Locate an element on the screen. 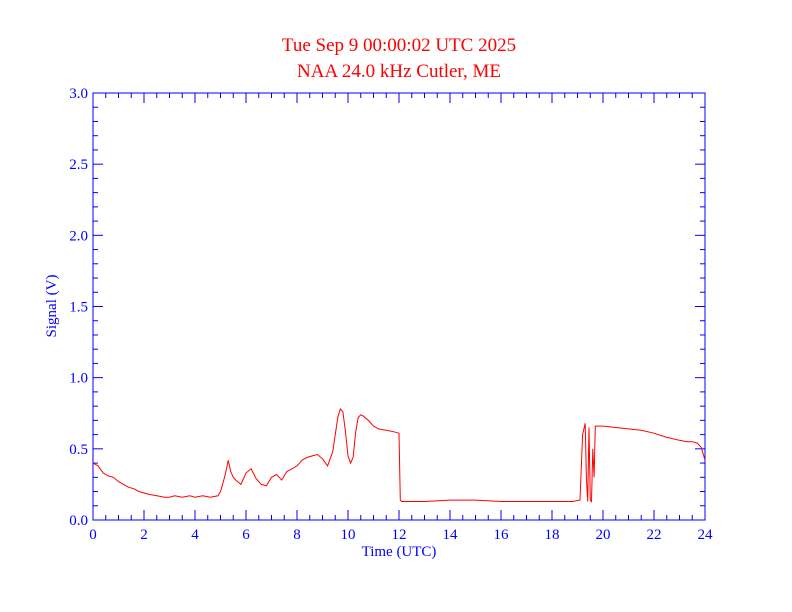  x-axis-label: Time (UTC) is located at coordinates (399, 552).